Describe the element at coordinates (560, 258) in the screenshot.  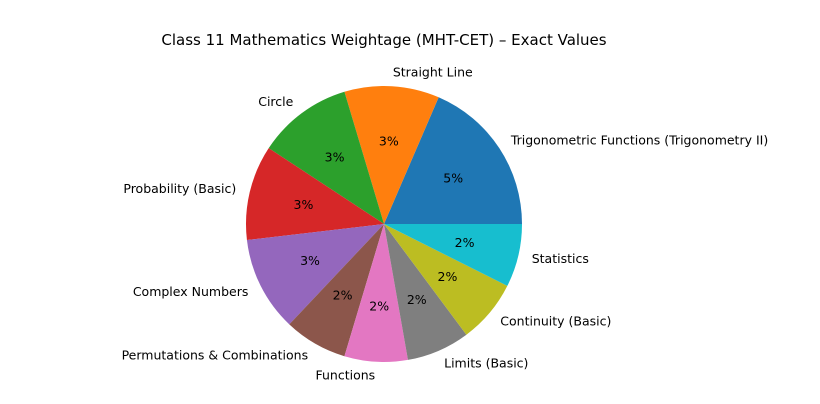
I see `slice-label: Statistics` at that location.